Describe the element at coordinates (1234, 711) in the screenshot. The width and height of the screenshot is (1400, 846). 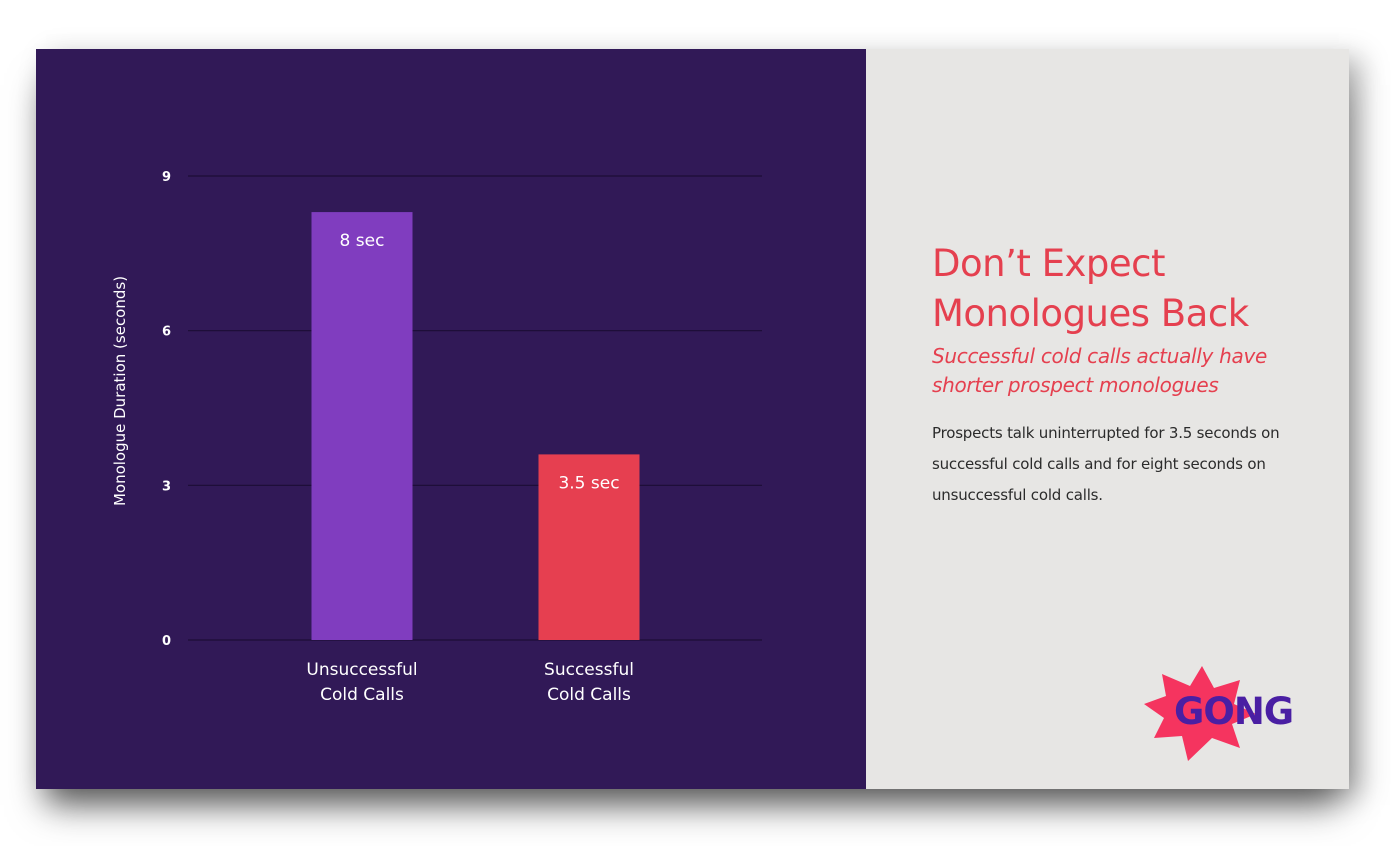
I see `logo-text: GONG` at that location.